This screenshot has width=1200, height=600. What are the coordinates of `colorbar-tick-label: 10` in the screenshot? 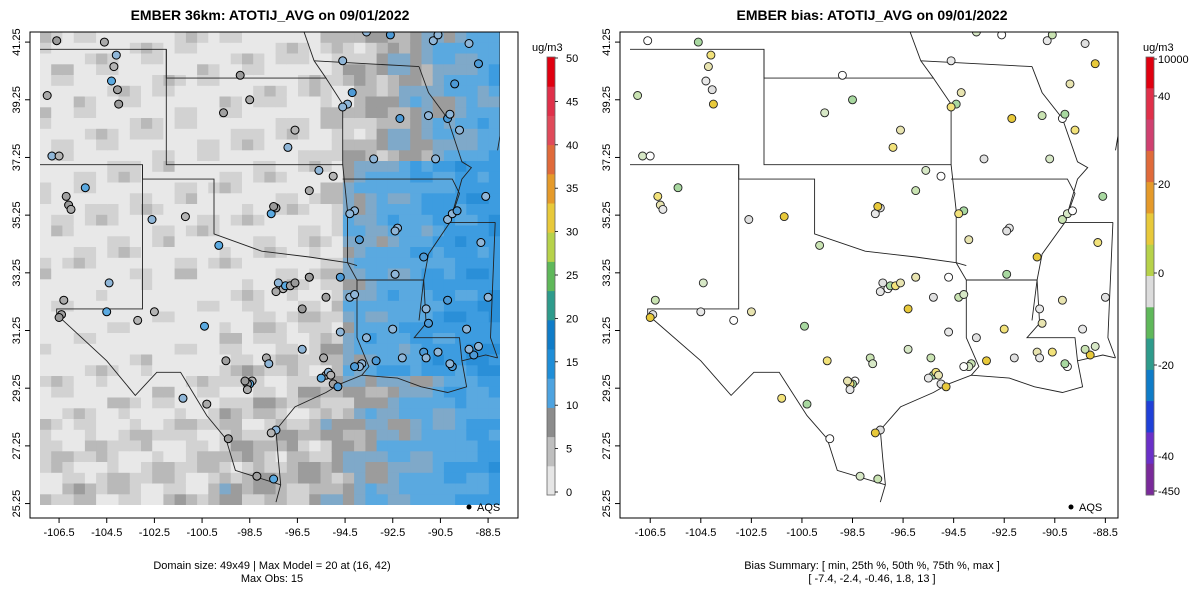 It's located at (572, 406).